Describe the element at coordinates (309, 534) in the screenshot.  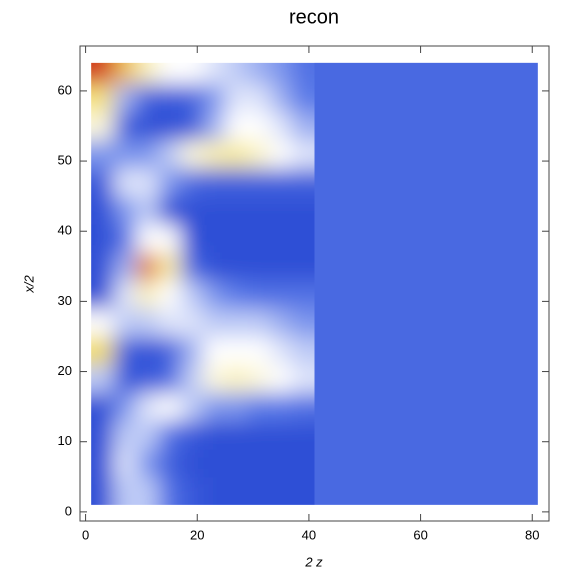
I see `x-tick-label: 40` at that location.